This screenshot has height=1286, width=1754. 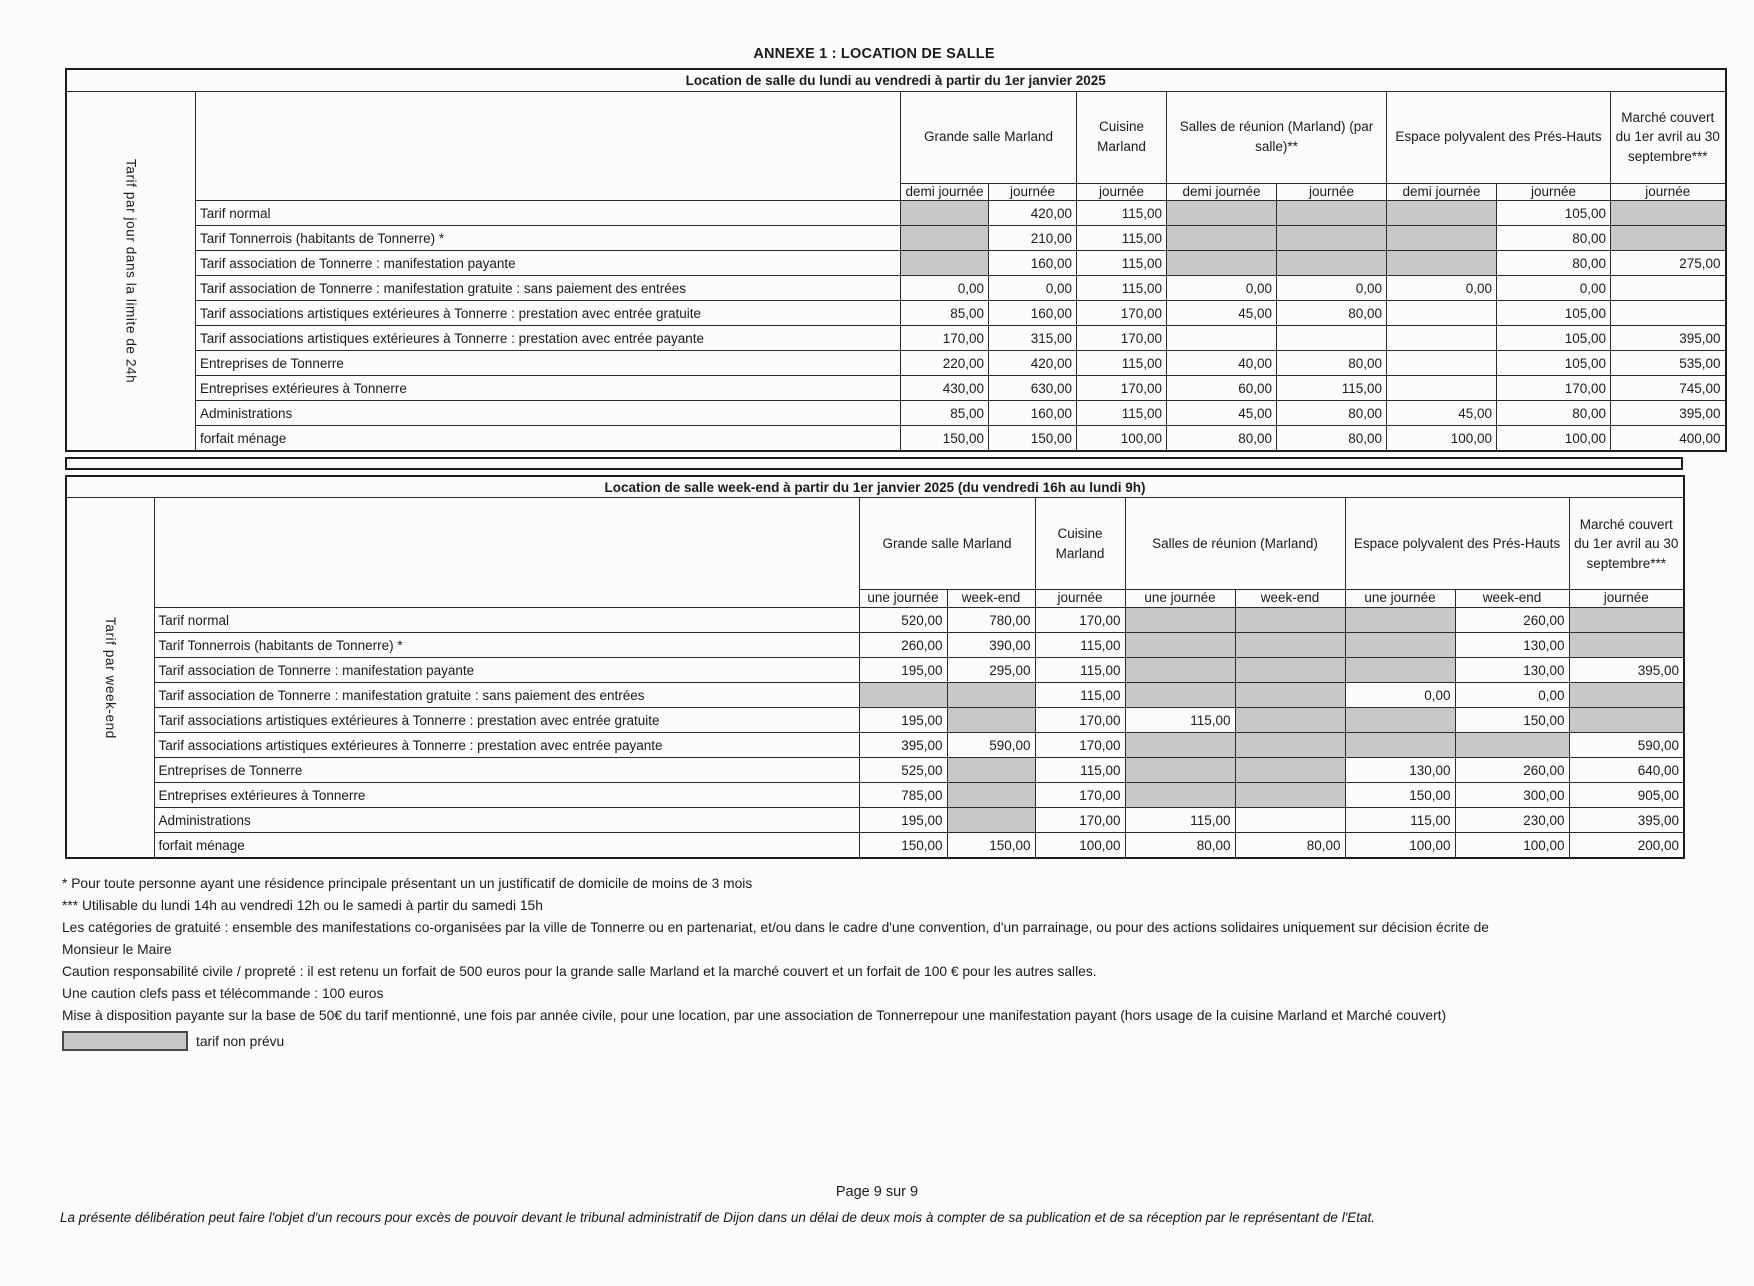 What do you see at coordinates (944, 363) in the screenshot?
I see `tariff-value-cell: 220,00` at bounding box center [944, 363].